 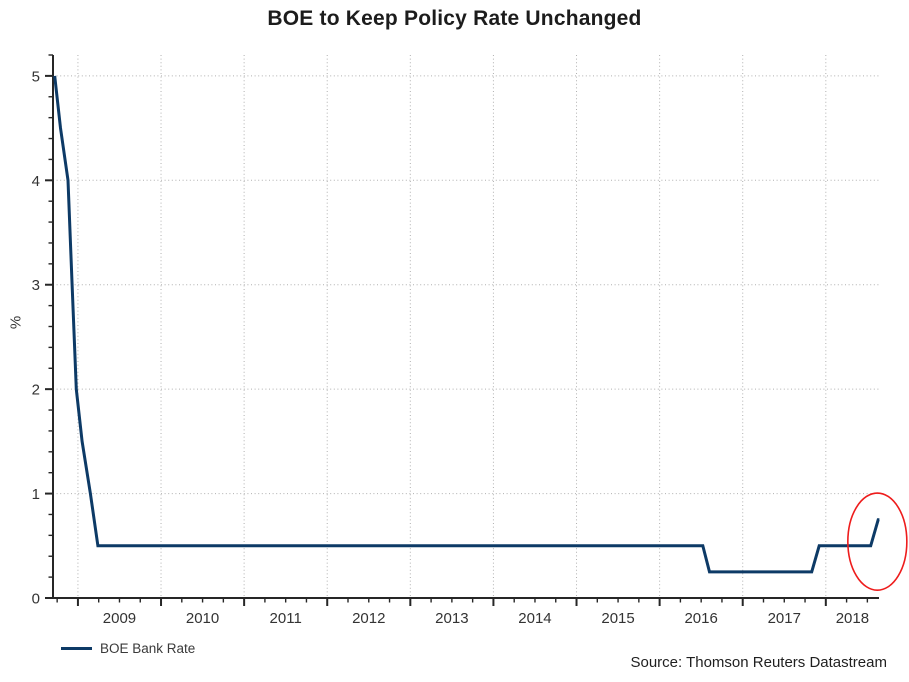 I want to click on y-tick-label: 5, so click(x=36, y=76).